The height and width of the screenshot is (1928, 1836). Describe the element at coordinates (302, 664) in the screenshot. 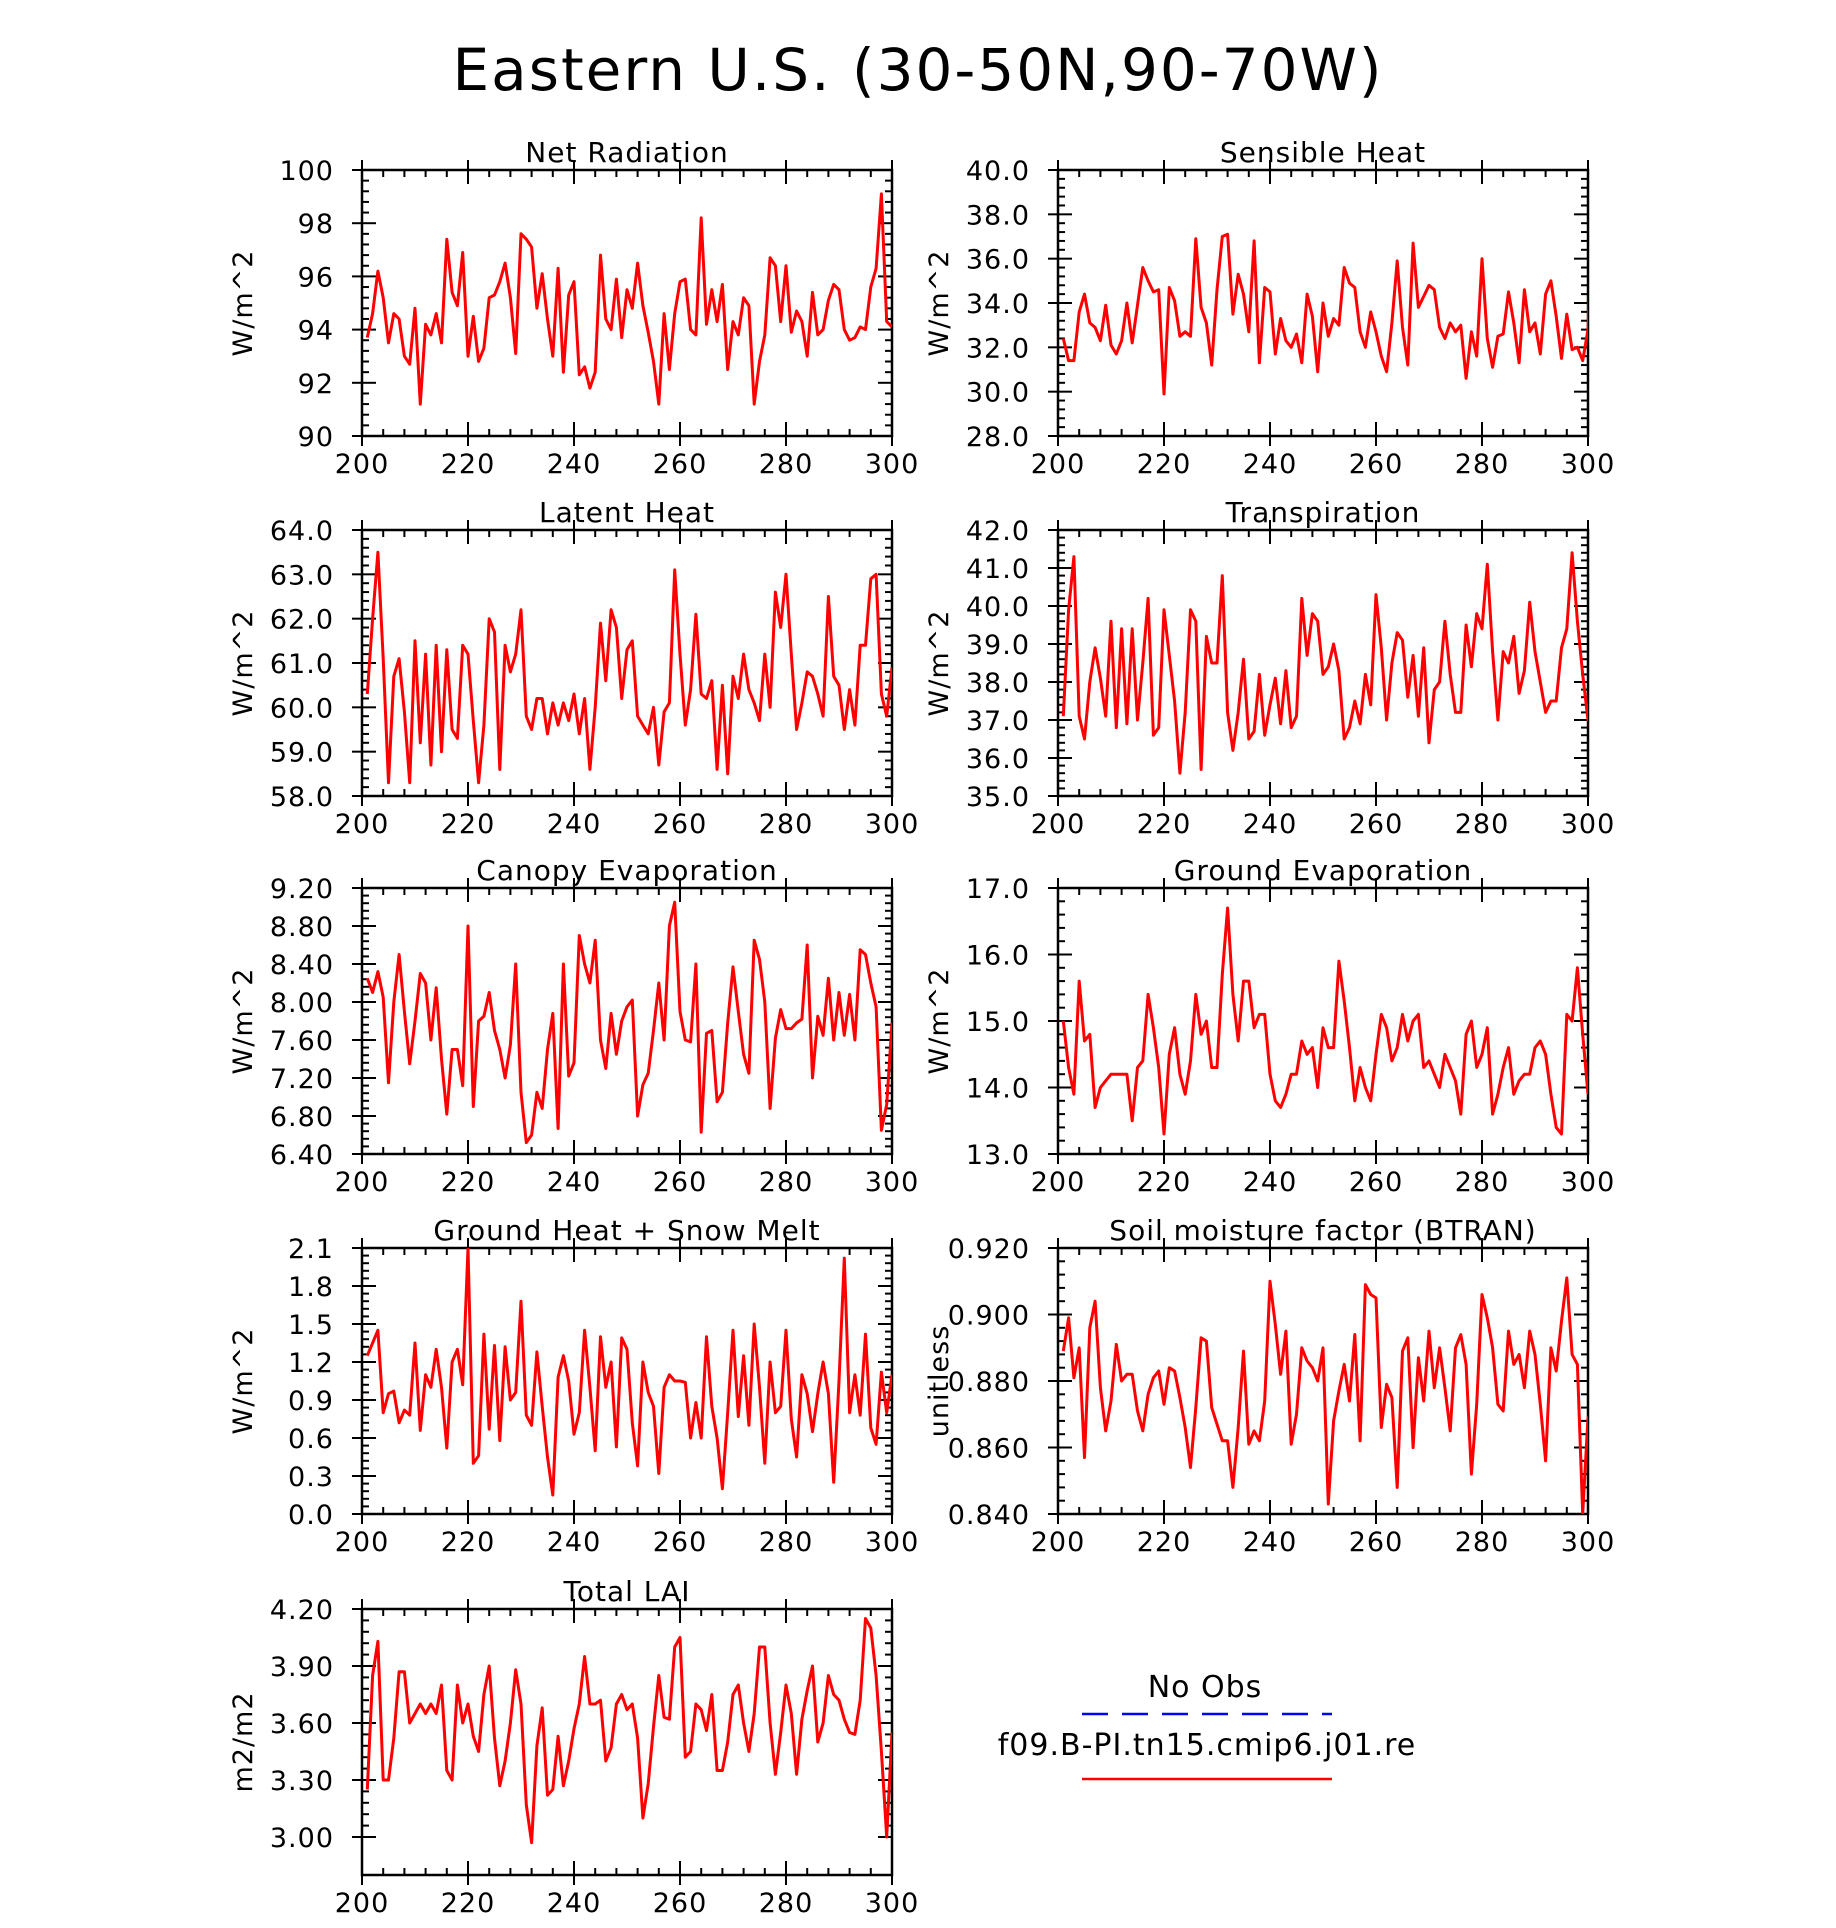

I see `y-tick-label: 61.0` at that location.